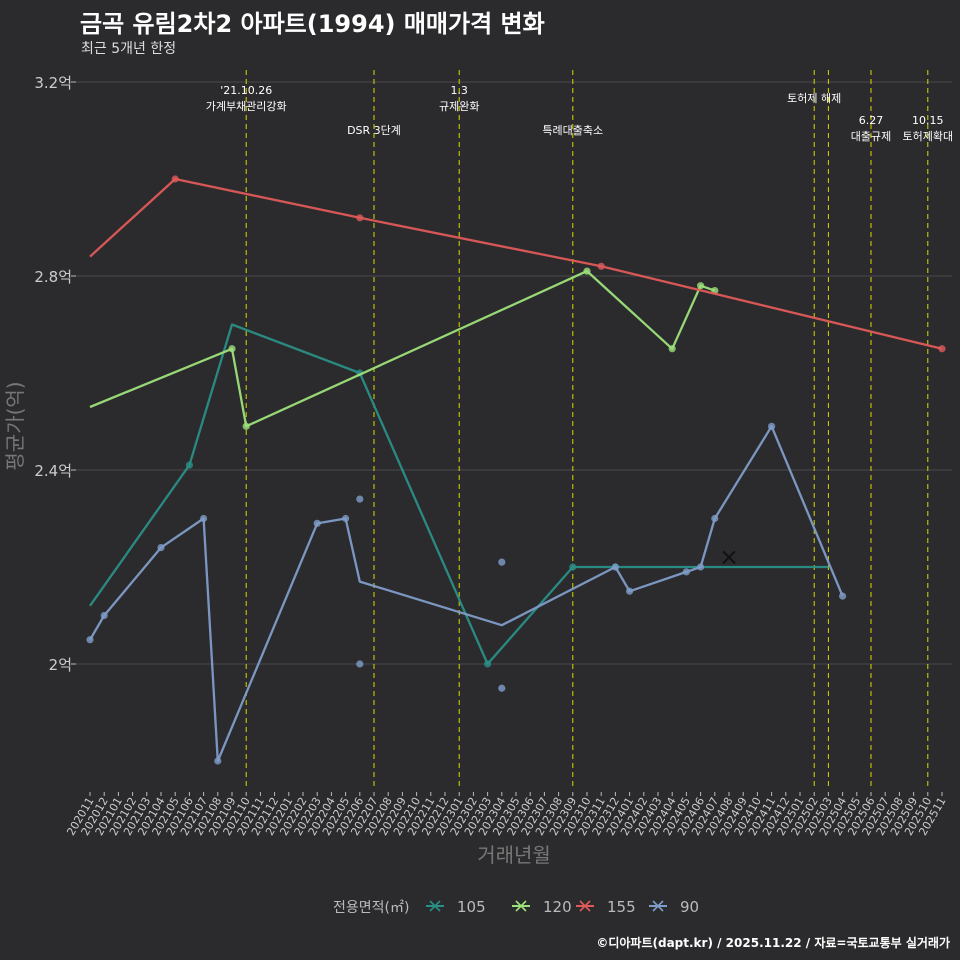 This screenshot has width=960, height=960. Describe the element at coordinates (621, 907) in the screenshot. I see `legend-label: 155` at that location.